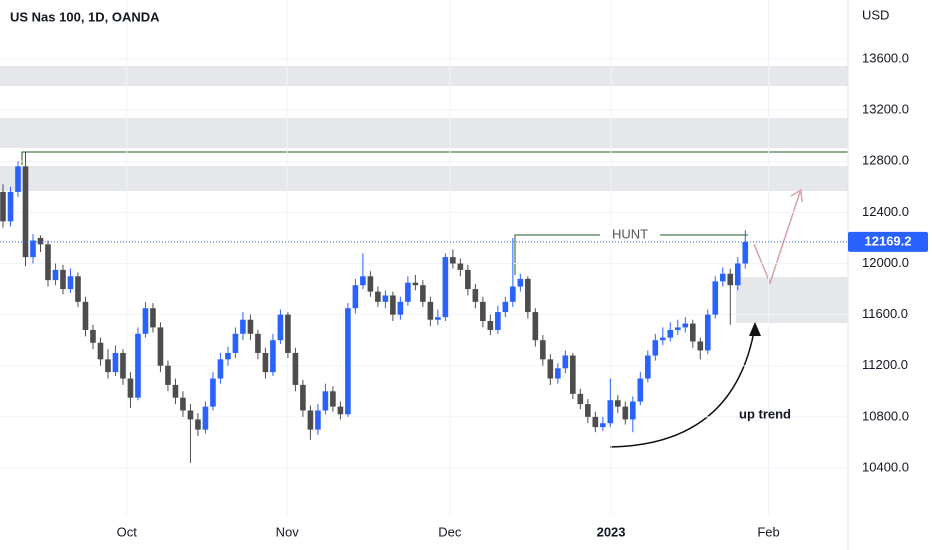  I want to click on x-tick-label: 2023, so click(611, 531).